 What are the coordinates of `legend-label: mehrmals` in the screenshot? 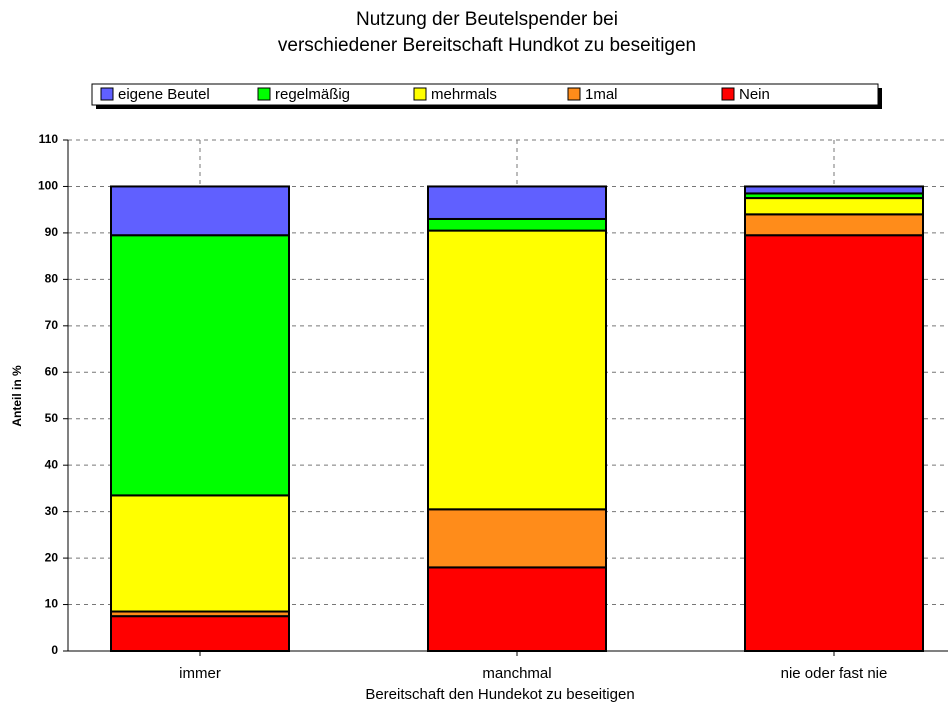 It's located at (464, 94).